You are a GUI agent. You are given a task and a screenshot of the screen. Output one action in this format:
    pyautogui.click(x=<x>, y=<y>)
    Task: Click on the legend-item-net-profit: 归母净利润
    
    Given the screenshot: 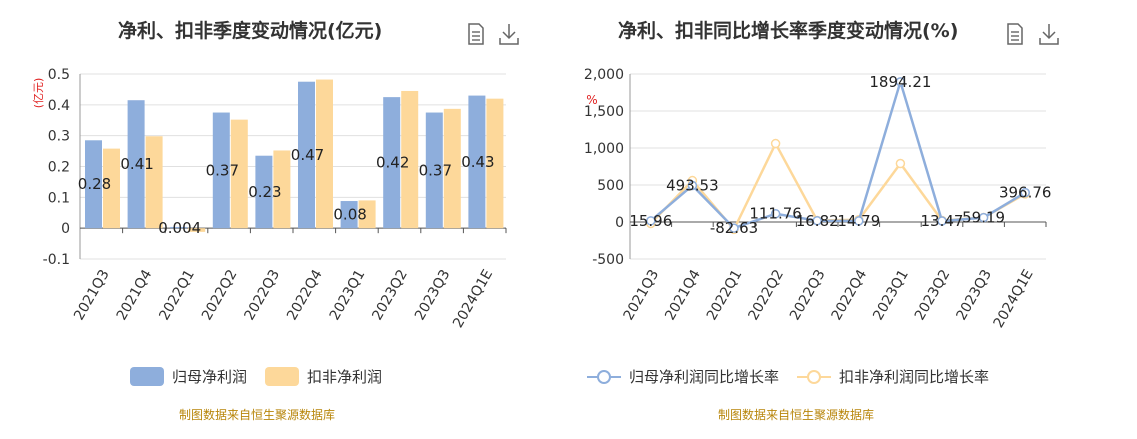 What is the action you would take?
    pyautogui.click(x=188, y=376)
    